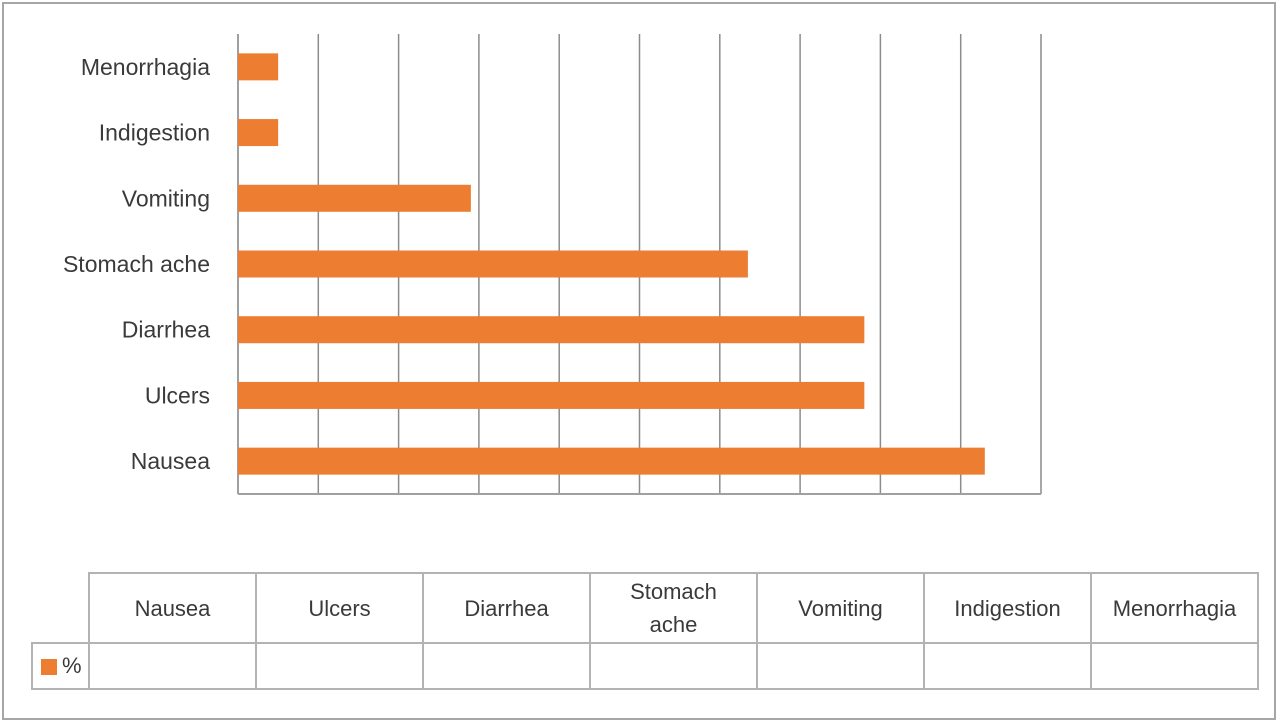 This screenshot has height=724, width=1280. I want to click on data-table-corner, so click(61, 608).